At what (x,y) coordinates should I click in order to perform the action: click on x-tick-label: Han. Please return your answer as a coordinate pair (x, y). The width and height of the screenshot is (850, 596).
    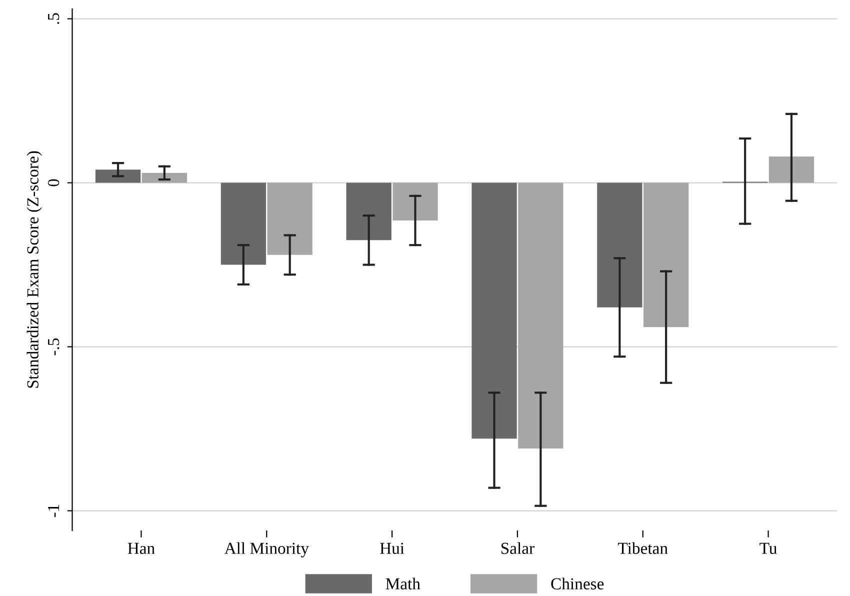
    Looking at the image, I should click on (141, 548).